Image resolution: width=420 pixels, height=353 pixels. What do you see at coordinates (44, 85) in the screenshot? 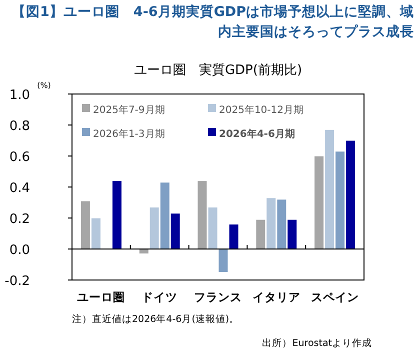
I see `y-axis-title: (%)` at bounding box center [44, 85].